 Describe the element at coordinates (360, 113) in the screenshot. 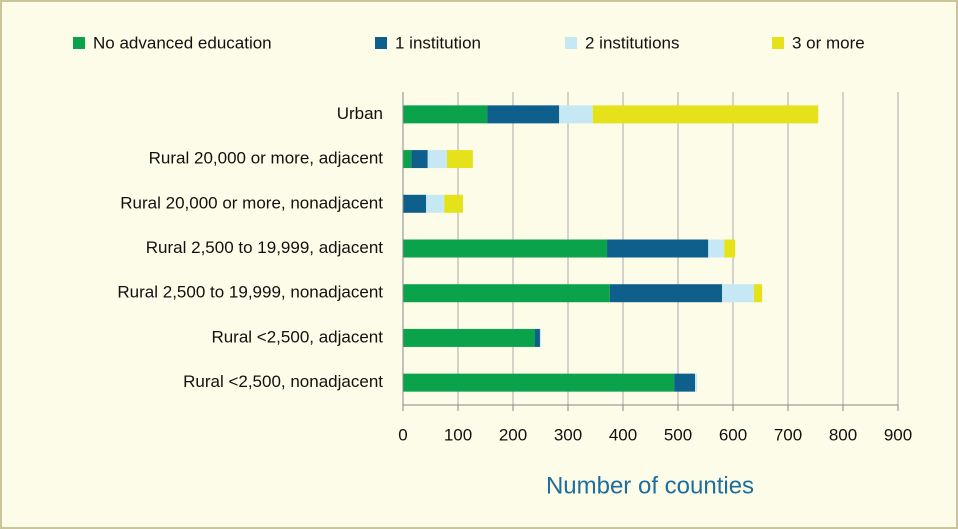

I see `y-tick-label: Urban` at that location.